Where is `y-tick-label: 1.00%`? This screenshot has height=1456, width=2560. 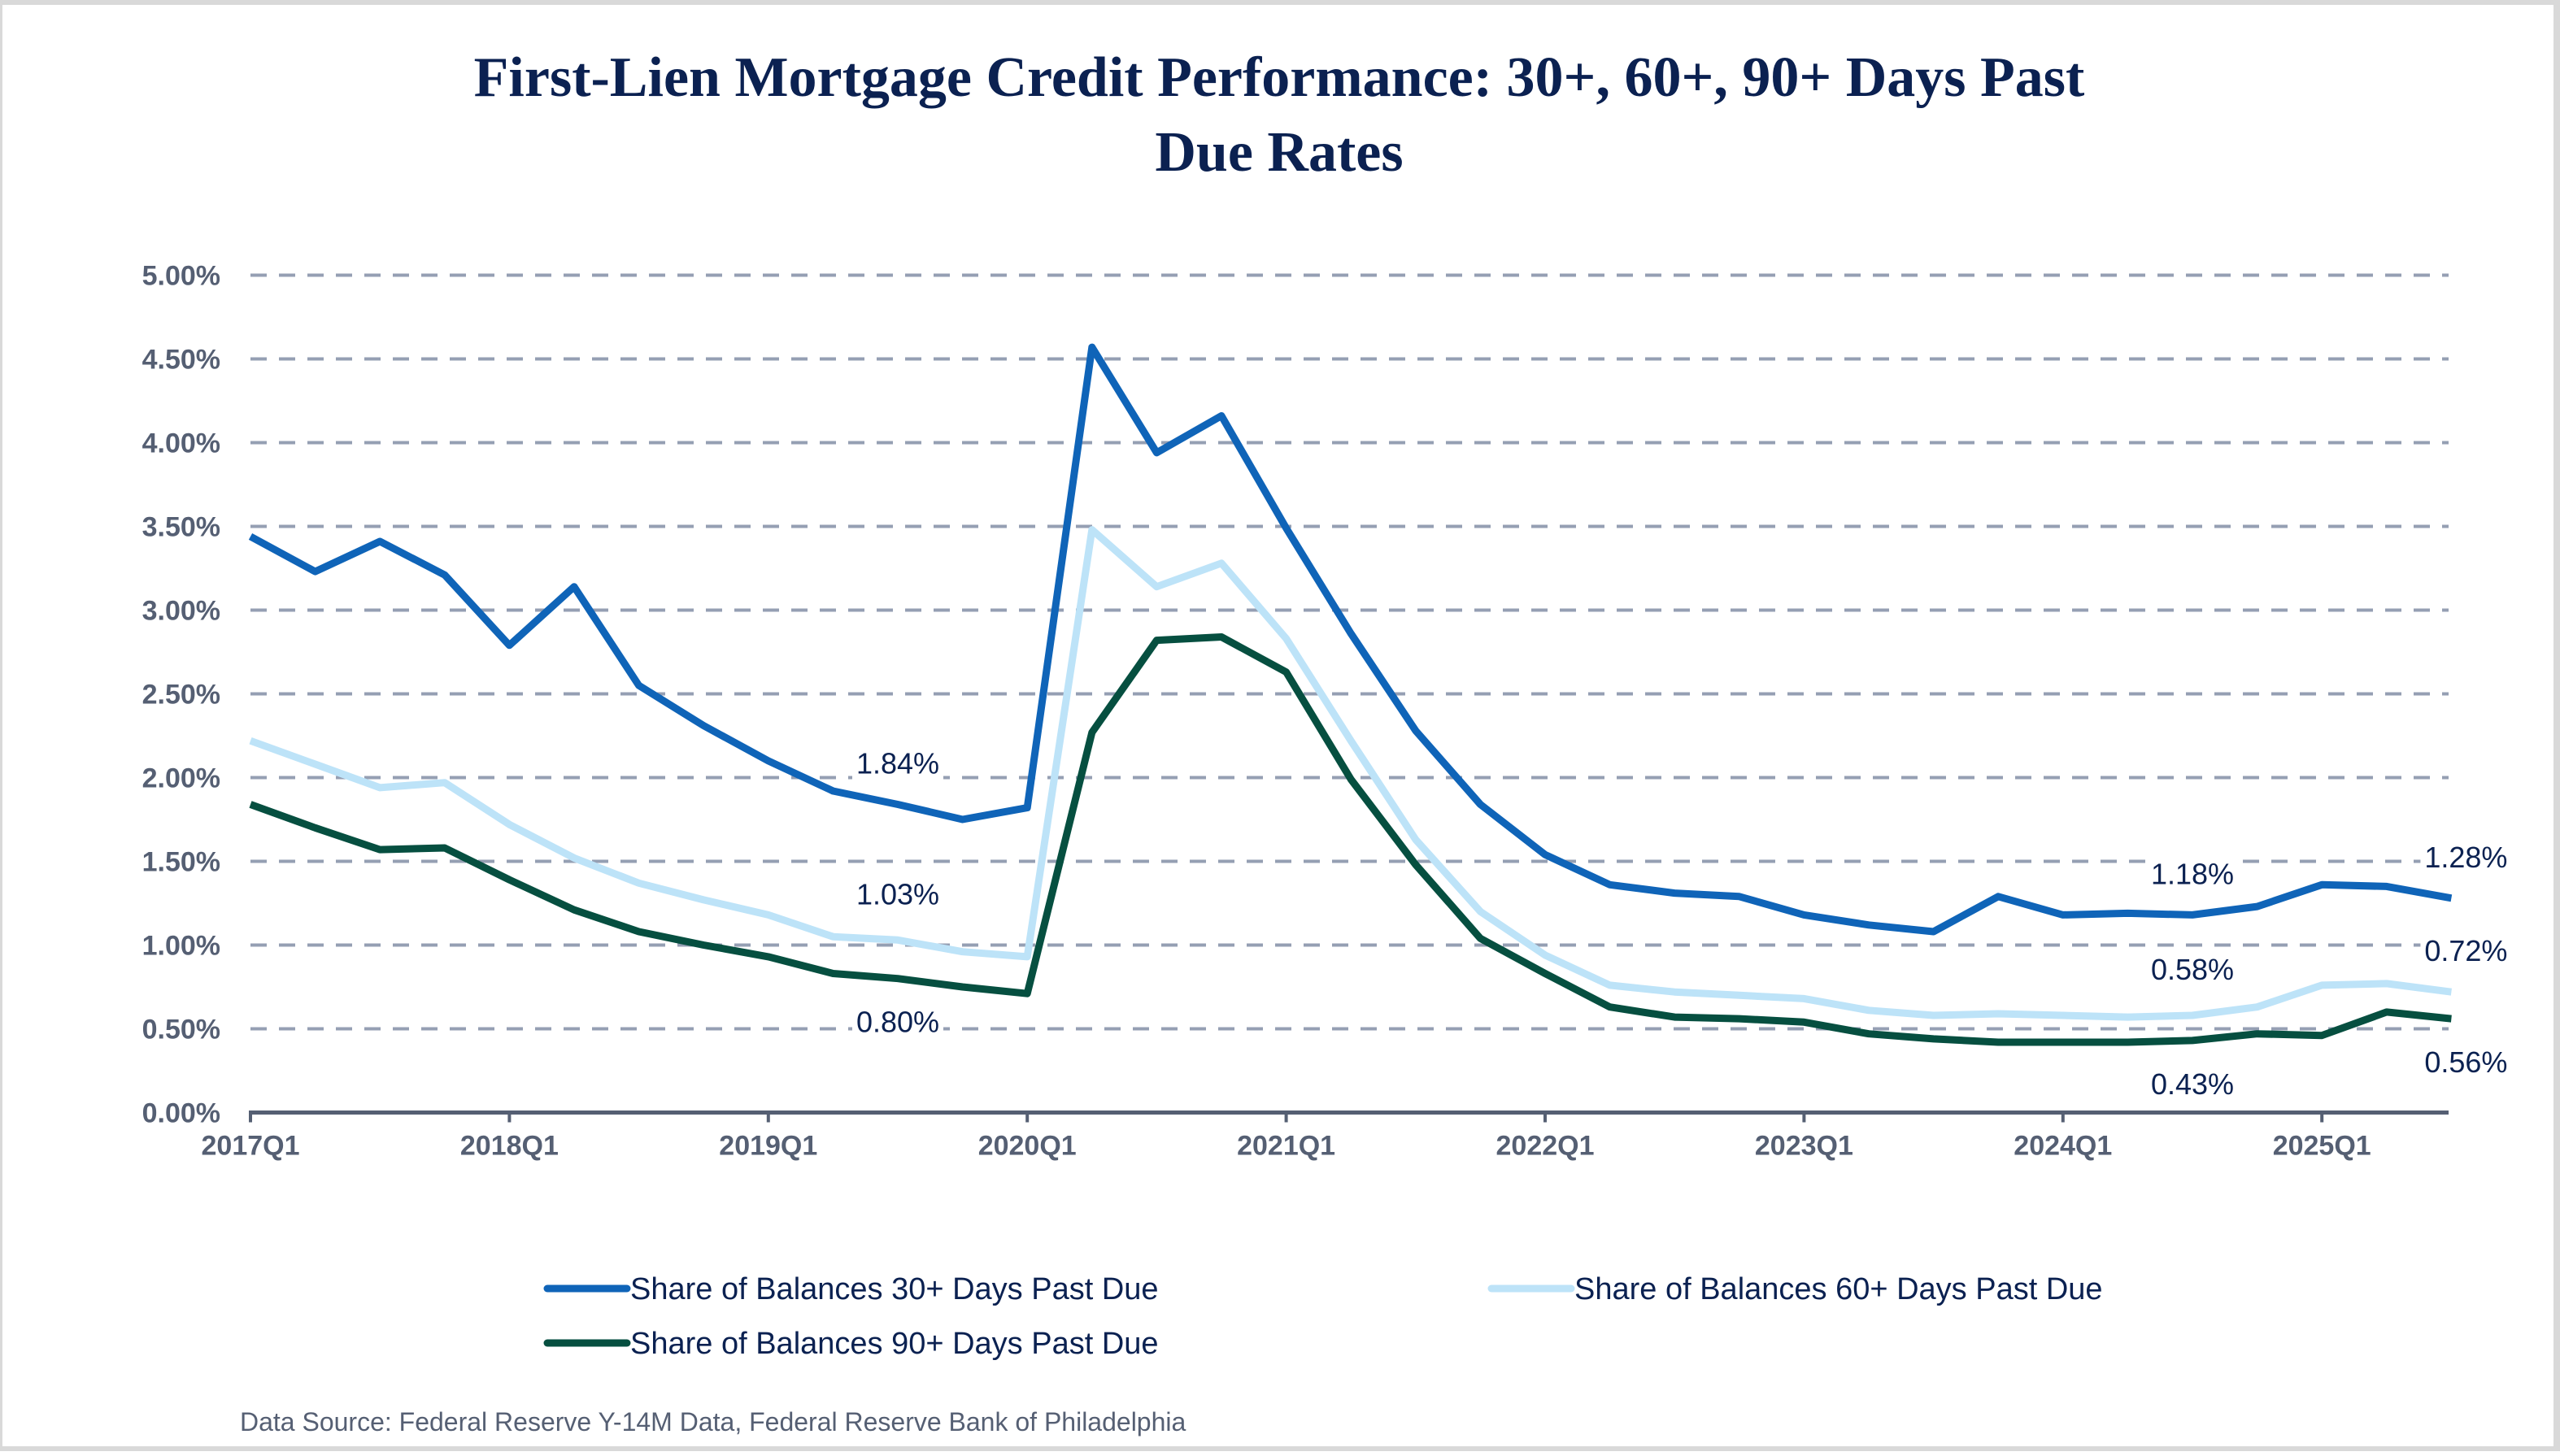
y-tick-label: 1.00% is located at coordinates (181, 947).